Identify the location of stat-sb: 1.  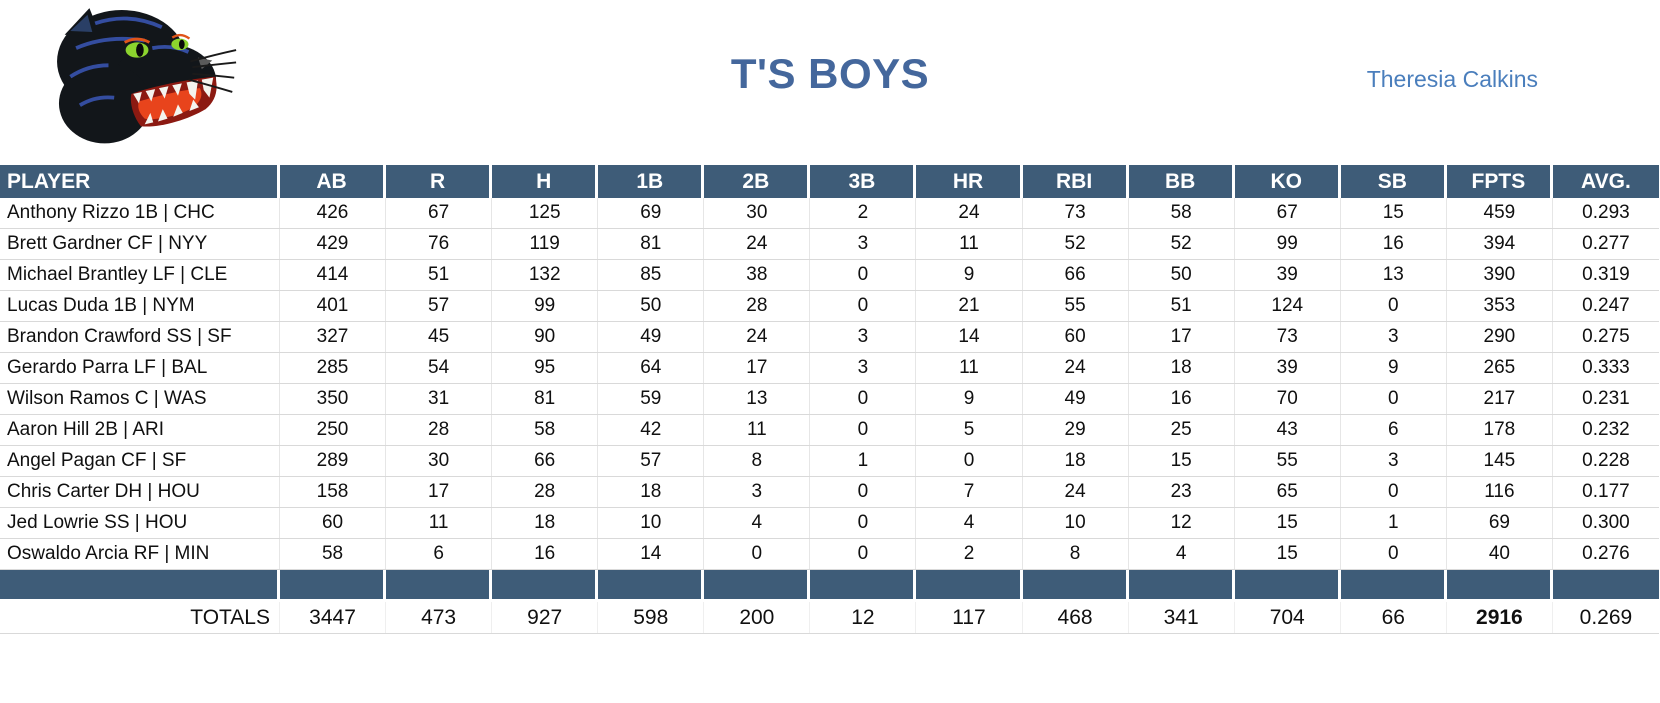
(1394, 523).